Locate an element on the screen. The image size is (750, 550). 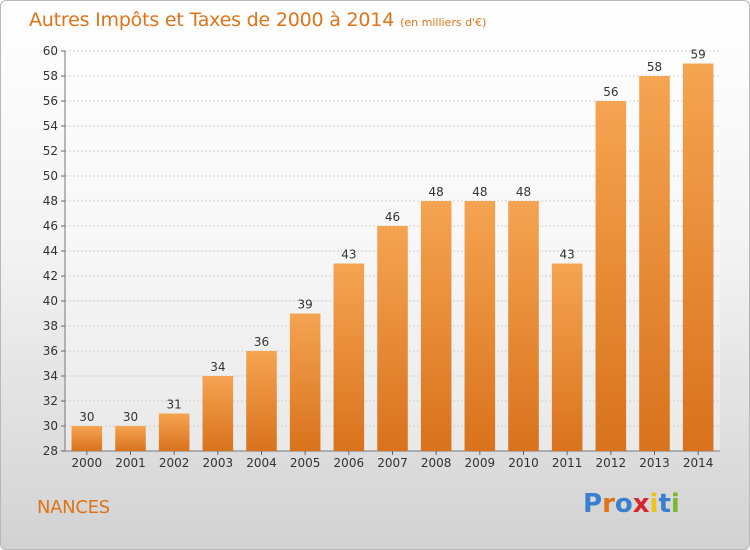
logo-letter: o is located at coordinates (623, 504).